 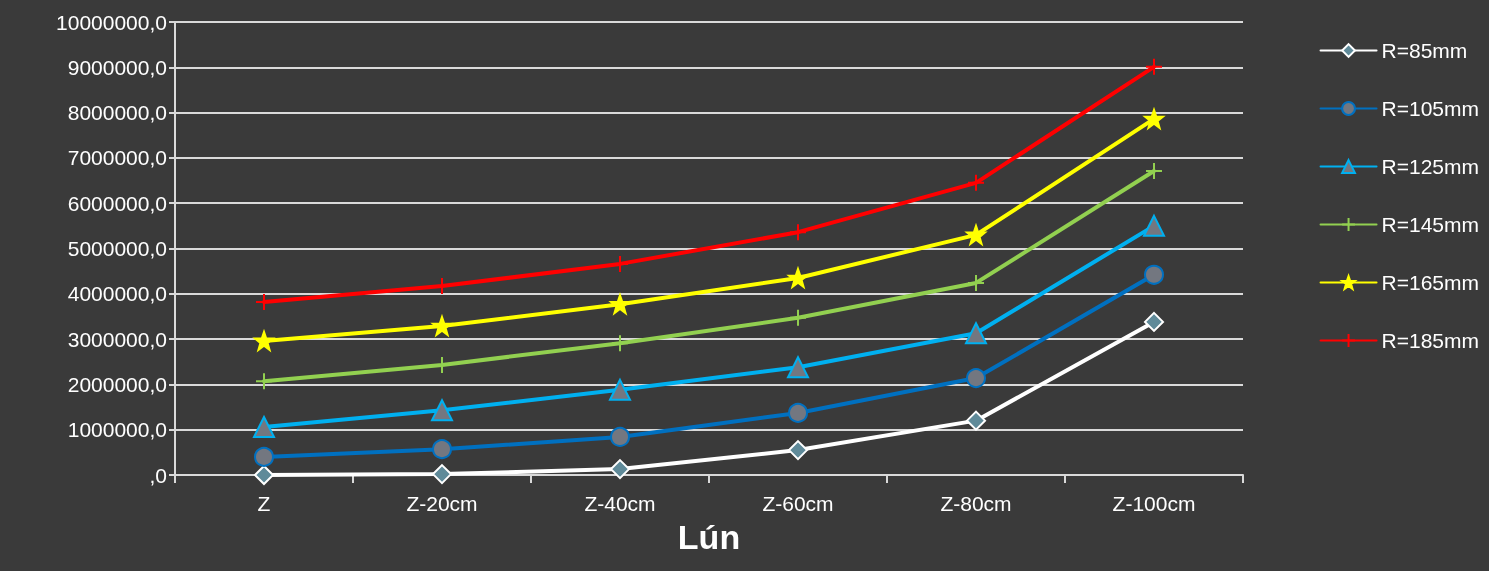 I want to click on x-tick-label: Z-40cm, so click(x=620, y=503).